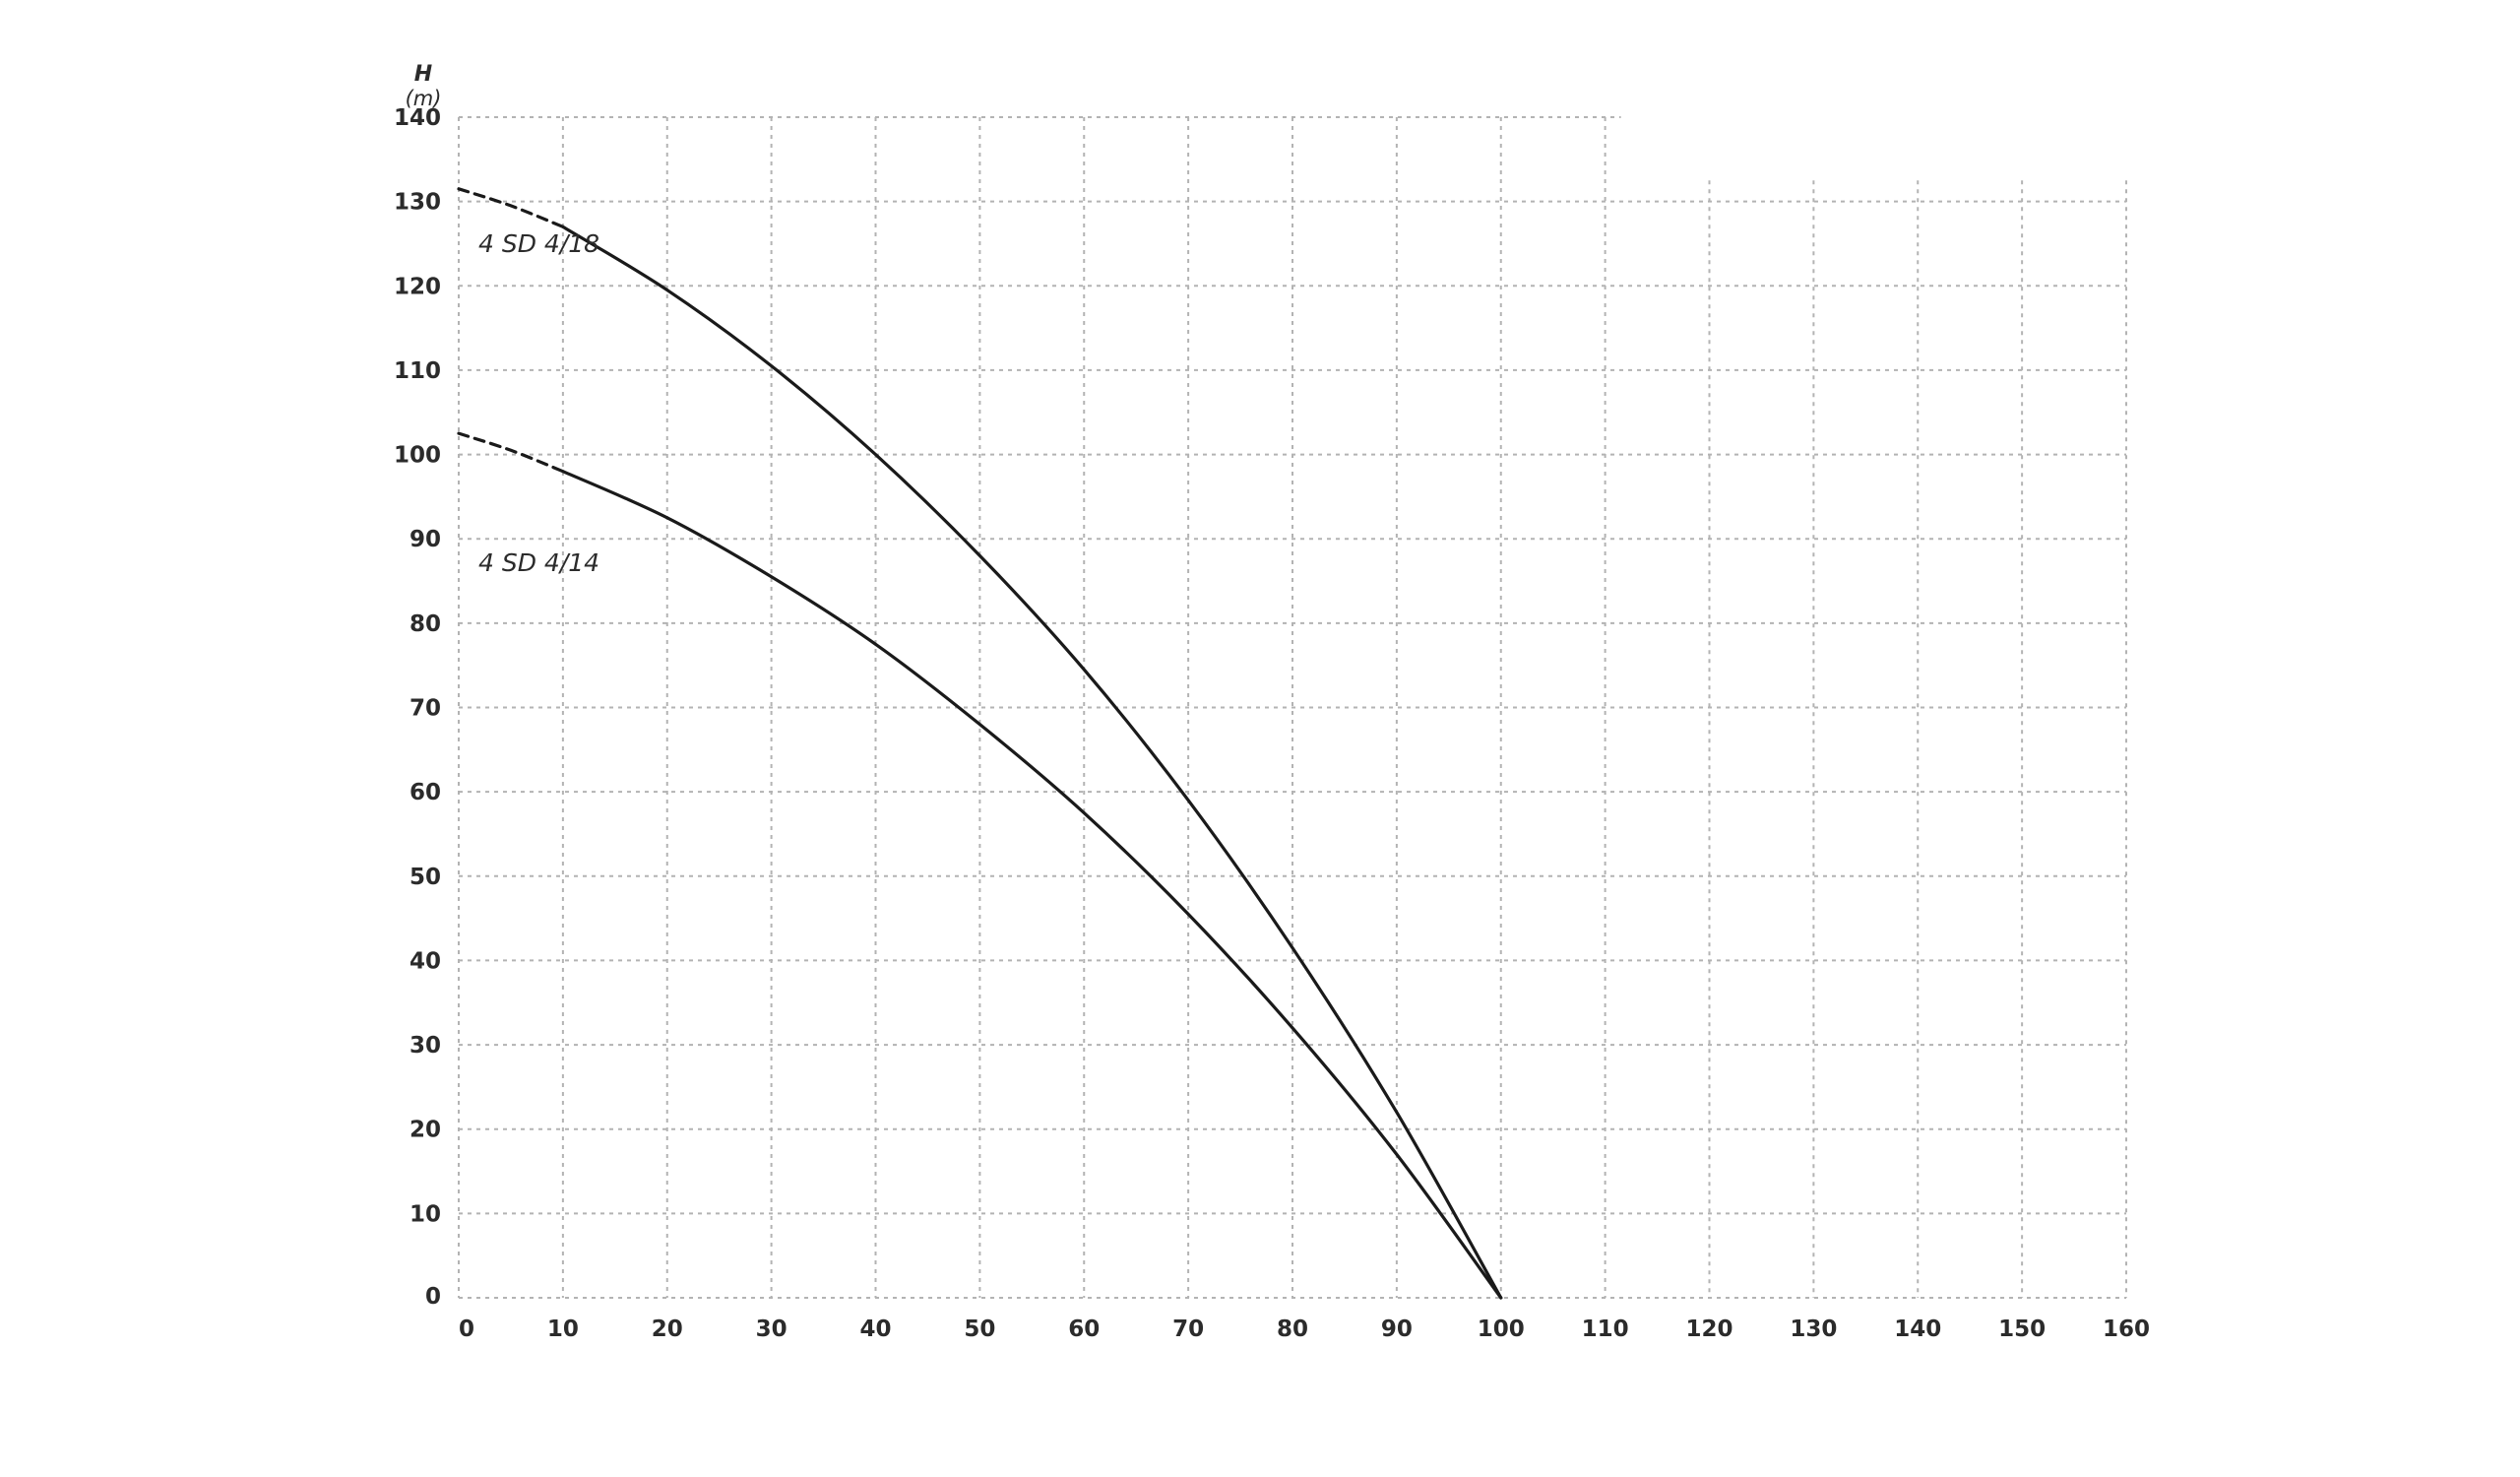 The height and width of the screenshot is (1477, 2520). What do you see at coordinates (425, 709) in the screenshot?
I see `y-tick-70: 70` at bounding box center [425, 709].